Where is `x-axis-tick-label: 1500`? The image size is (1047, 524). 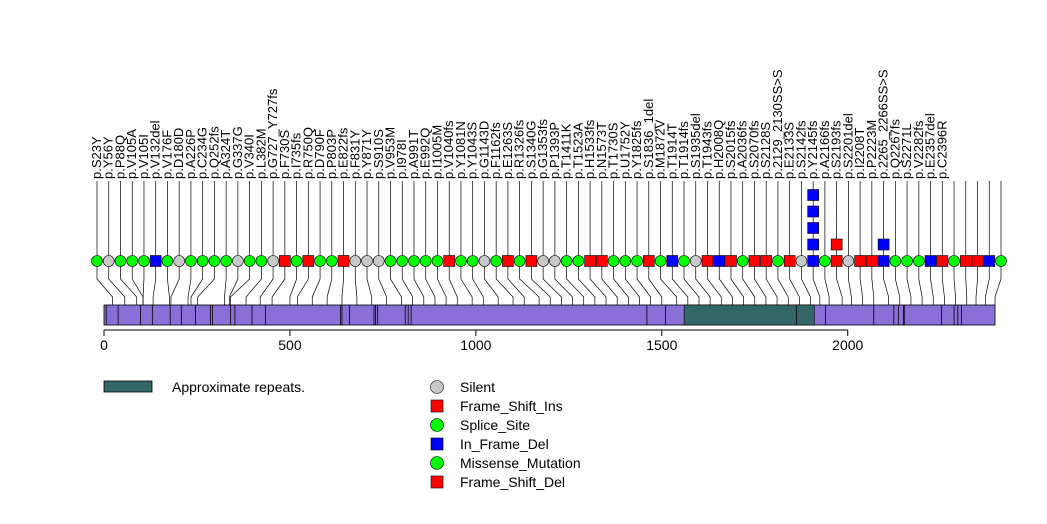 x-axis-tick-label: 1500 is located at coordinates (661, 345).